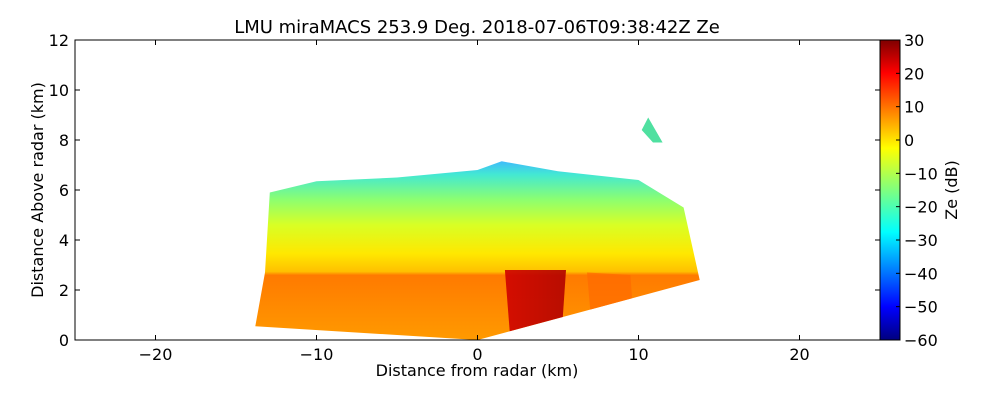 This screenshot has height=400, width=1000. What do you see at coordinates (64, 140) in the screenshot?
I see `y-tick-label: 8` at bounding box center [64, 140].